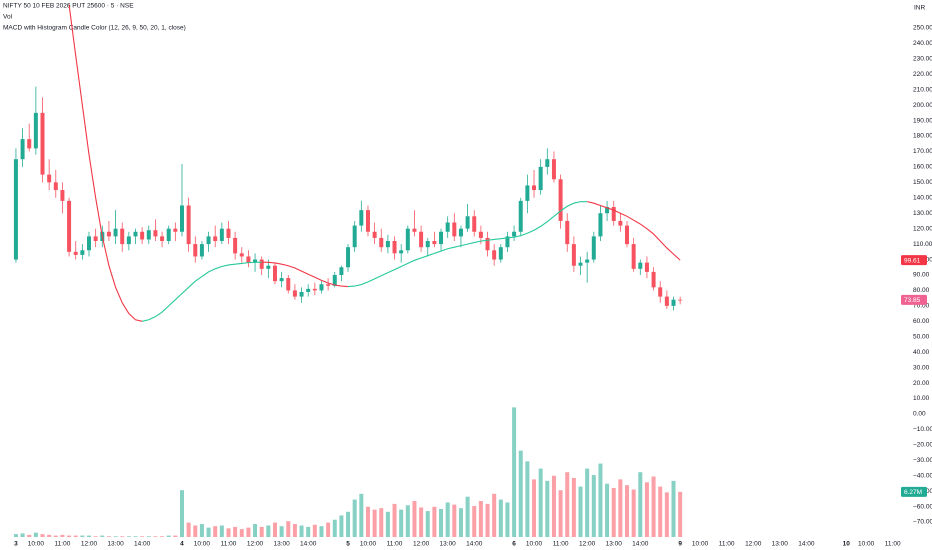 The width and height of the screenshot is (932, 550). I want to click on last-volume-bg, so click(914, 491).